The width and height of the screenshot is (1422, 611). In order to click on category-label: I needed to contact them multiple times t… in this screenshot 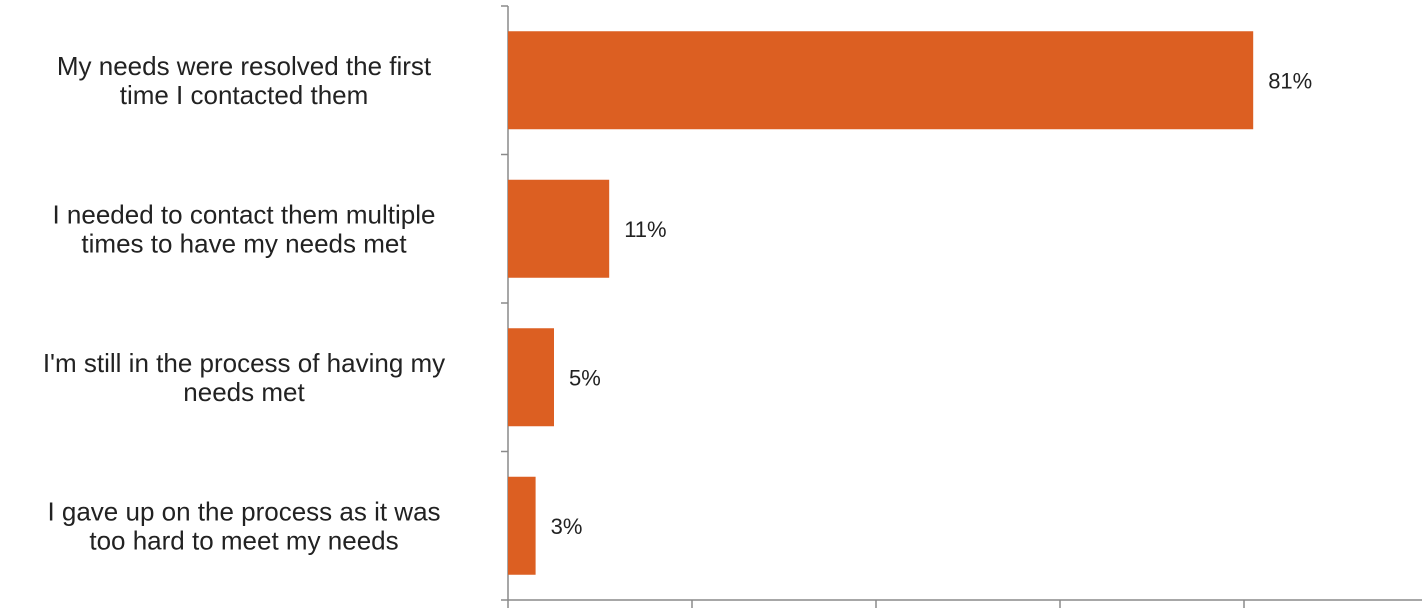, I will do `click(243, 228)`.